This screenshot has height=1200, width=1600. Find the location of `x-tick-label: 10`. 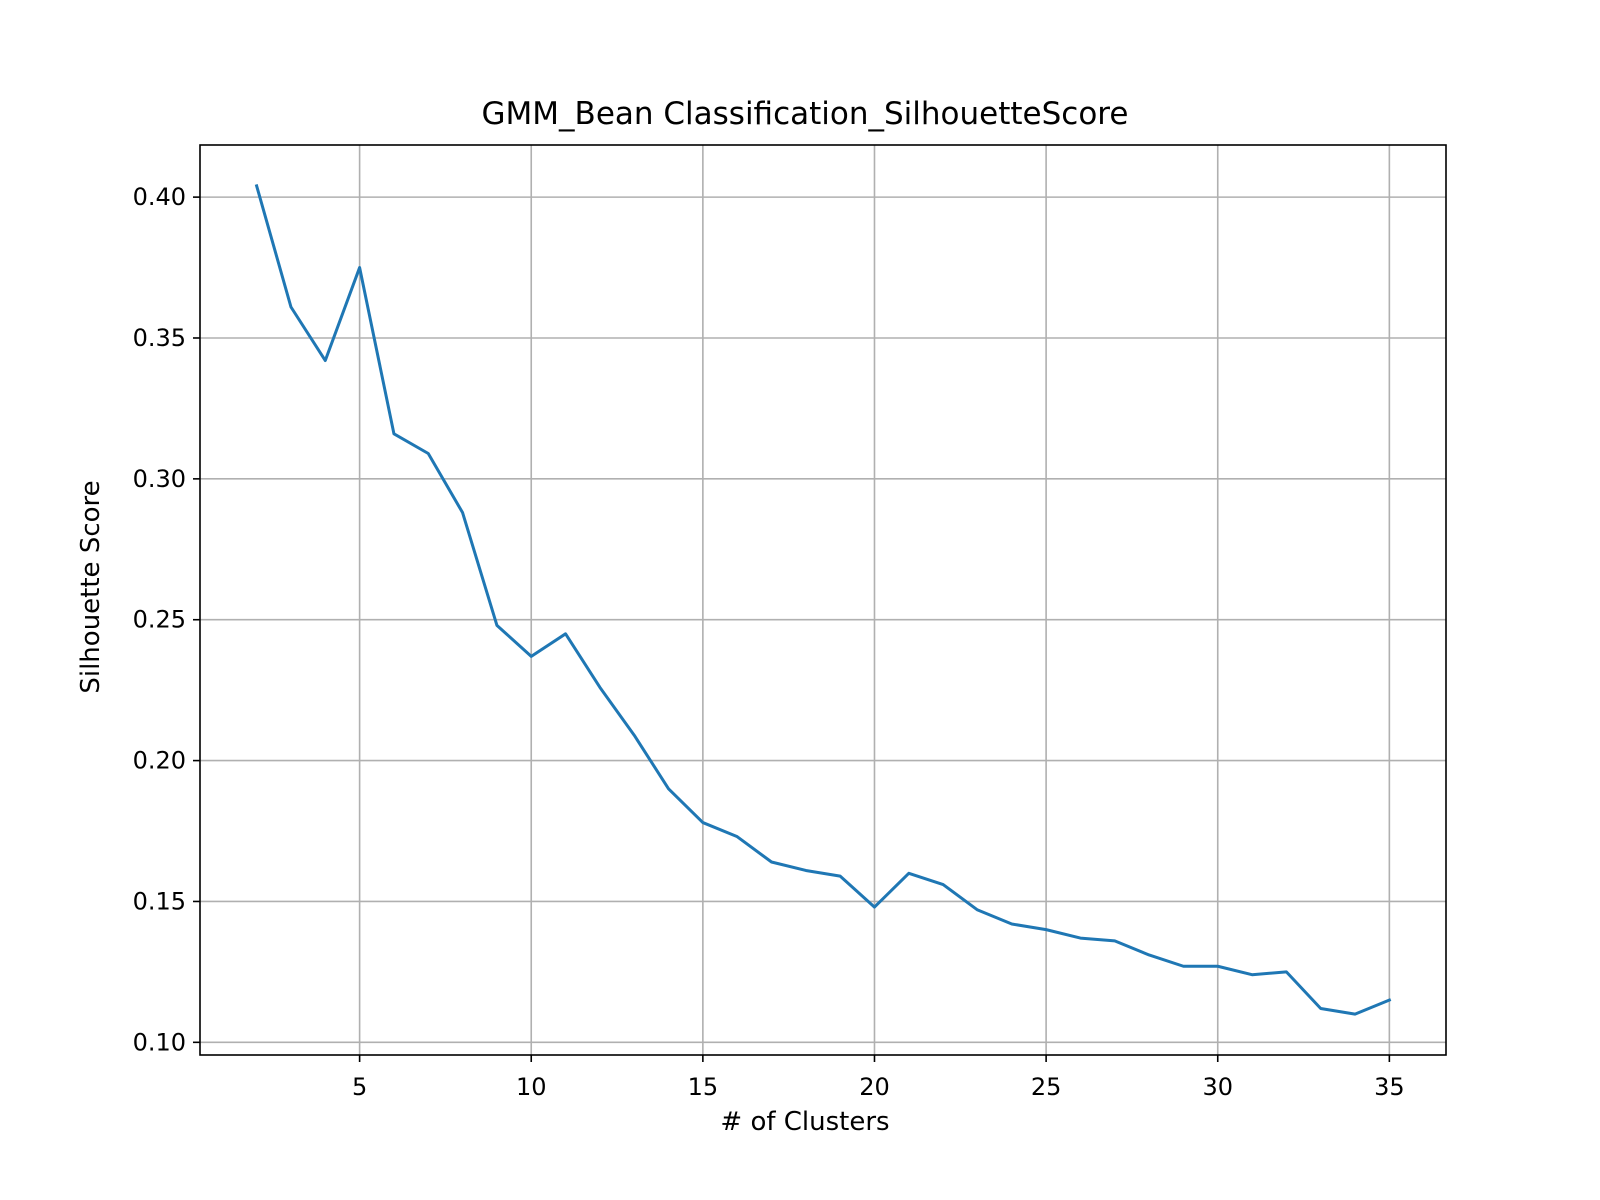

x-tick-label: 10 is located at coordinates (531, 1087).